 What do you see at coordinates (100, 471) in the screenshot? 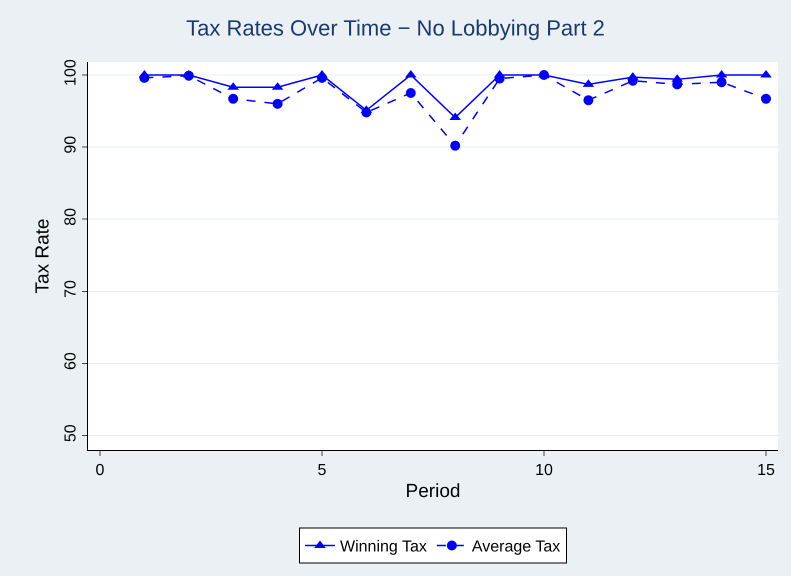
I see `x-tick-label: 0` at bounding box center [100, 471].